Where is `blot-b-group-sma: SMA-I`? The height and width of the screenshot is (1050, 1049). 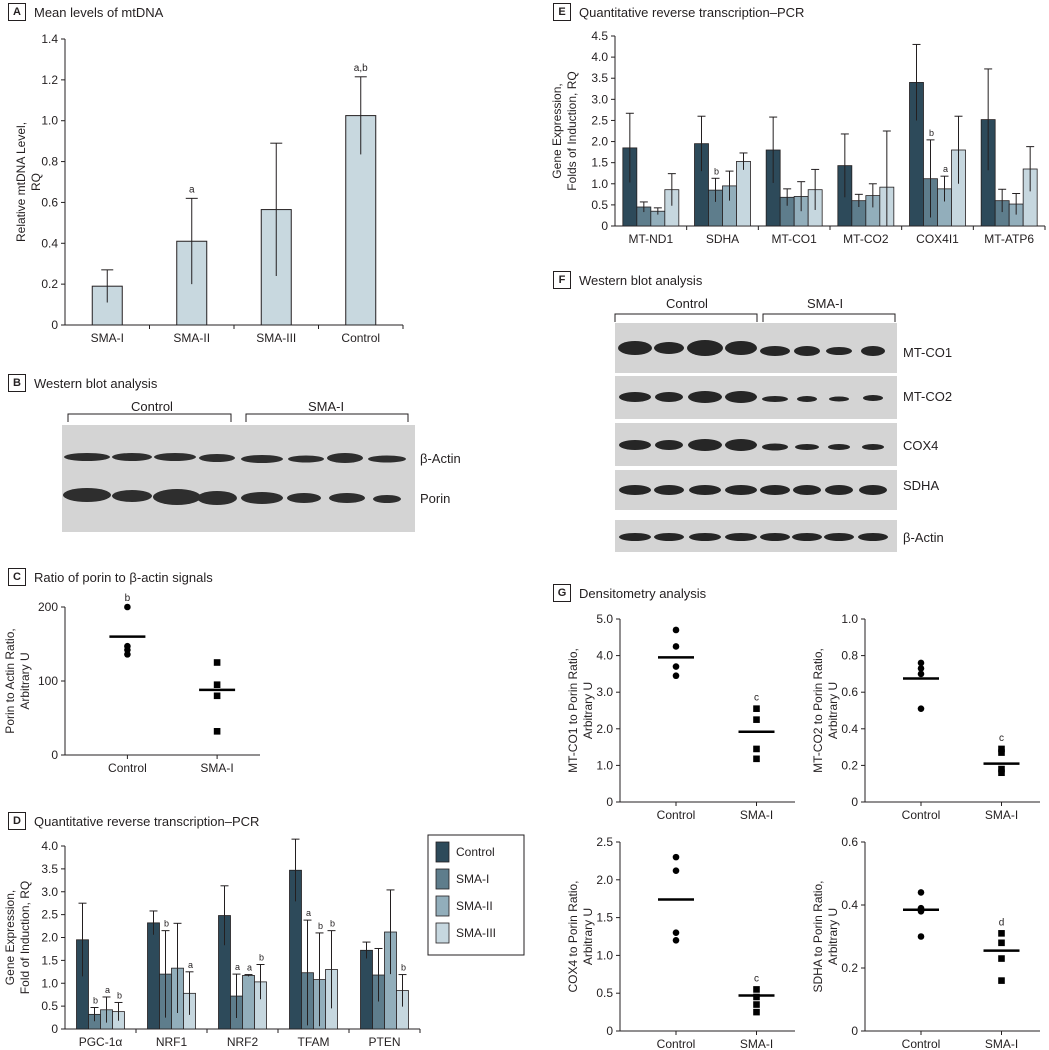 blot-b-group-sma: SMA-I is located at coordinates (326, 406).